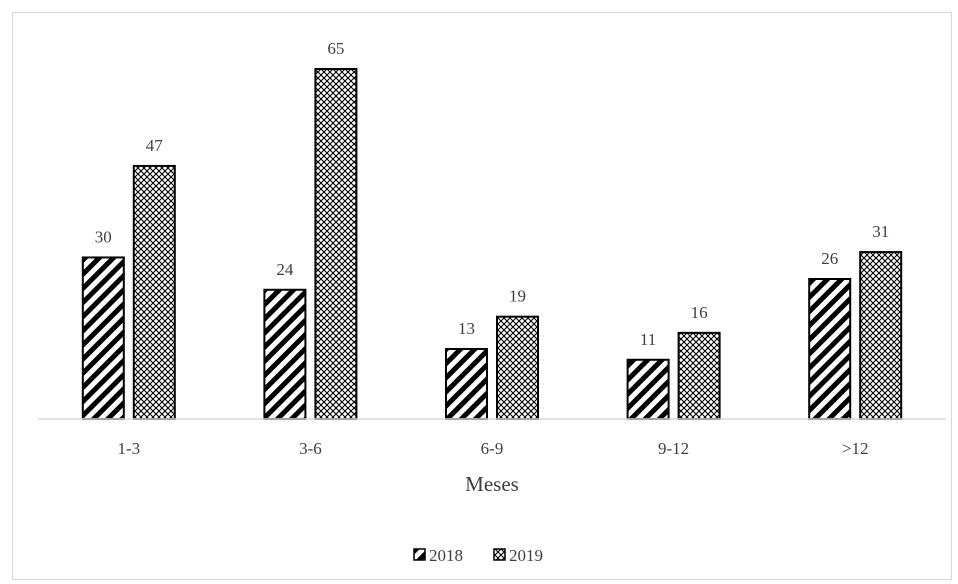 The image size is (958, 584). I want to click on x-tick-label: 6-9, so click(492, 448).